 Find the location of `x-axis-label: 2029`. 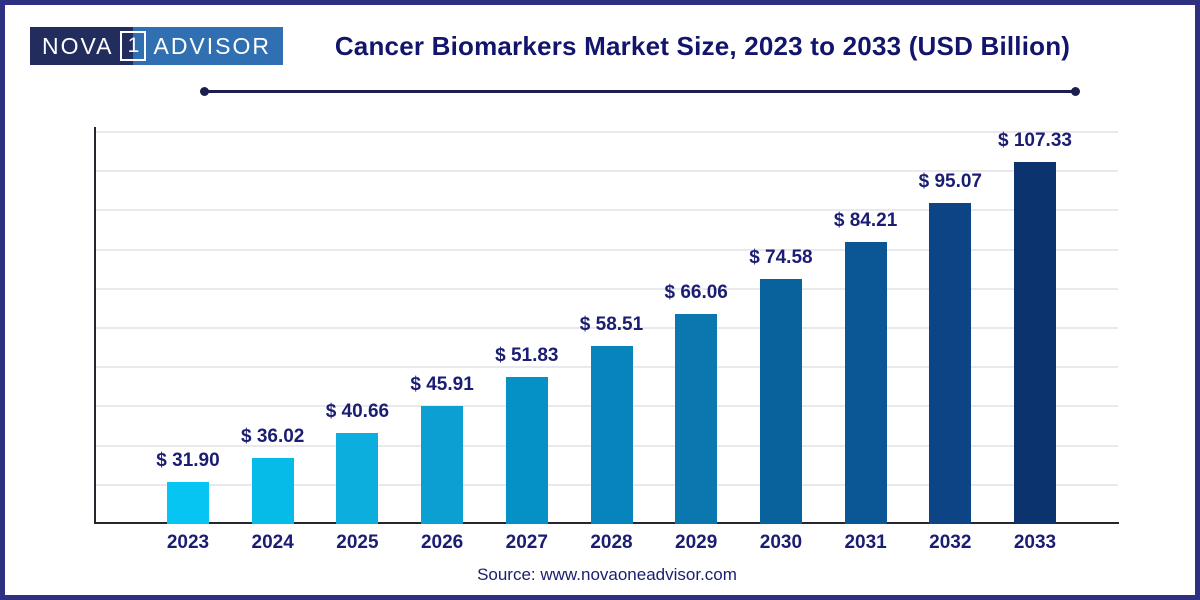

x-axis-label: 2029 is located at coordinates (696, 542).